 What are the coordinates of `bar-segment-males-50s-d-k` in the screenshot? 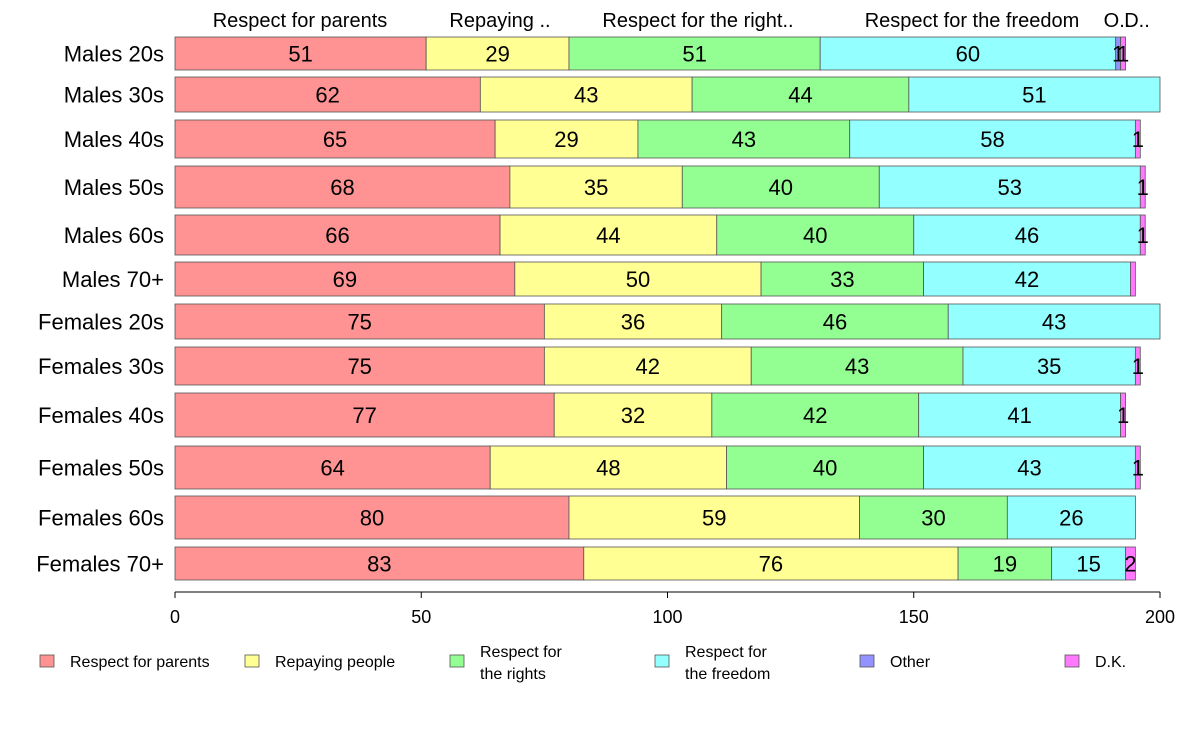 It's located at (1142, 187).